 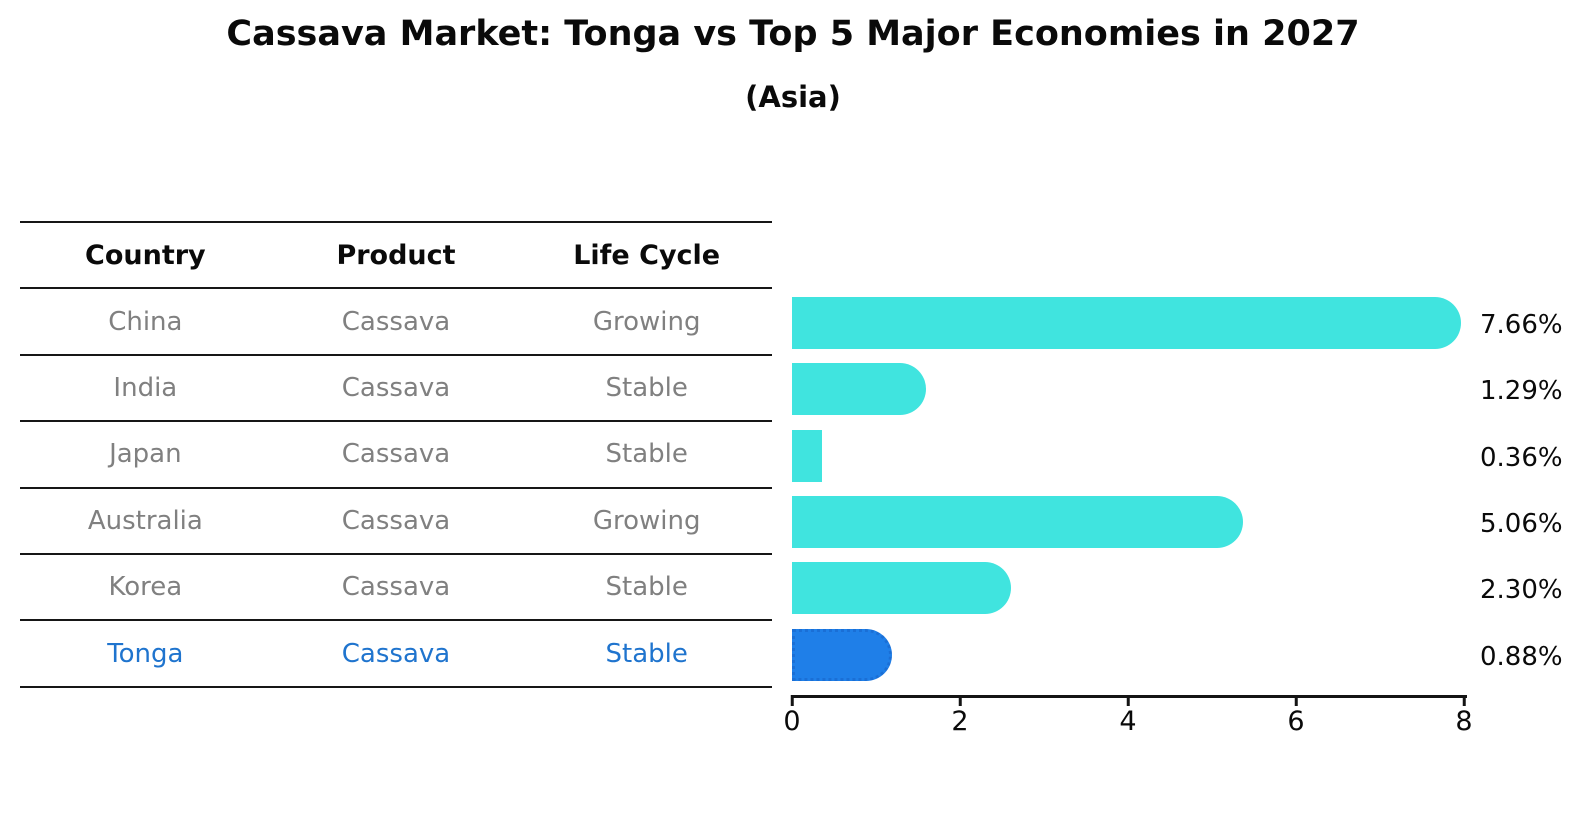 What do you see at coordinates (1521, 523) in the screenshot?
I see `bar-value-label: 5.06%` at bounding box center [1521, 523].